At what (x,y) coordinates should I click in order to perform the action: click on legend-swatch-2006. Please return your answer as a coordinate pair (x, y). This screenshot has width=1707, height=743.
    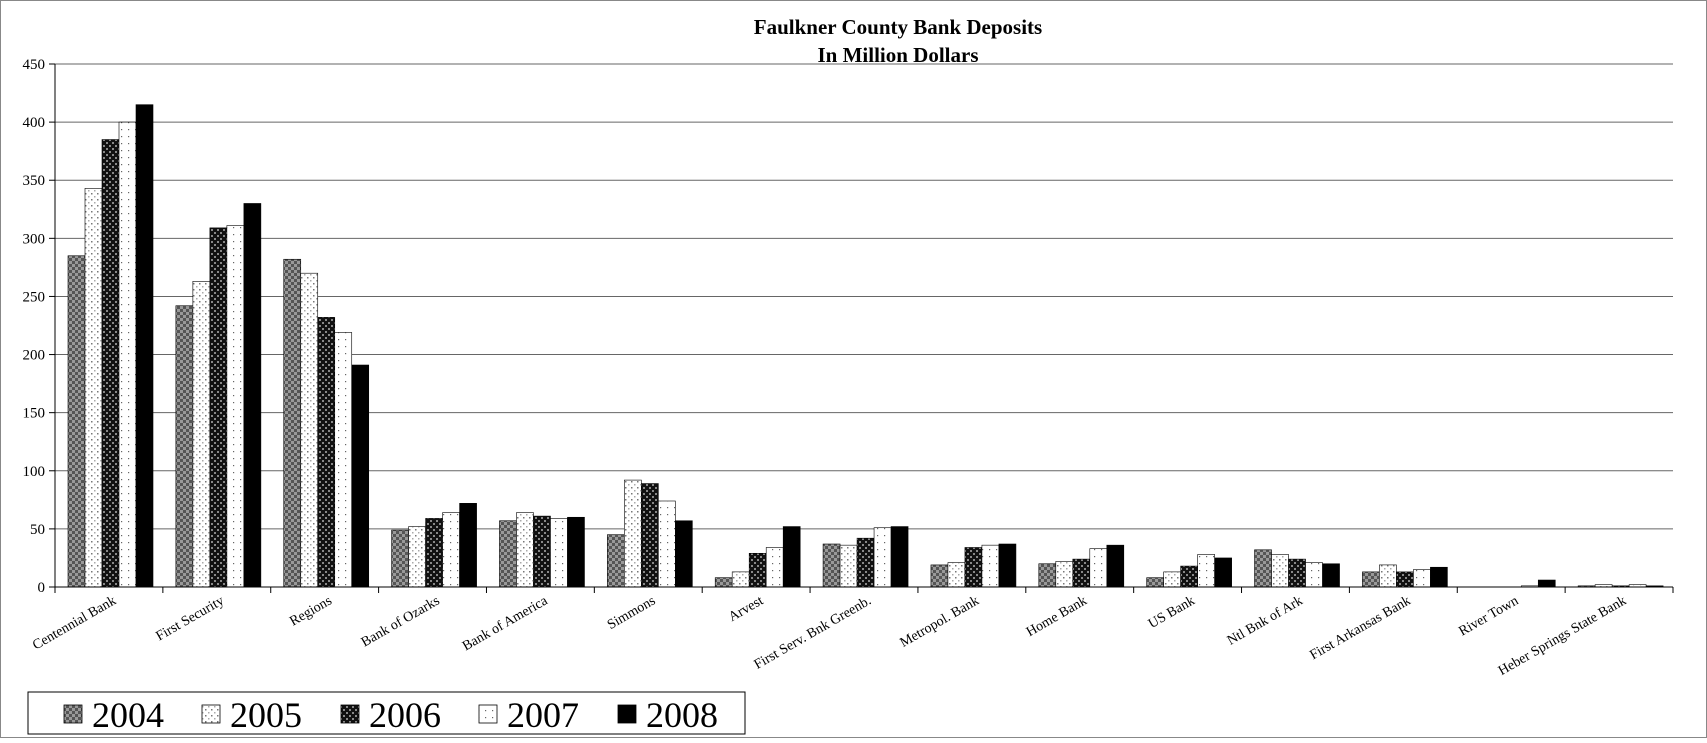
    Looking at the image, I should click on (350, 714).